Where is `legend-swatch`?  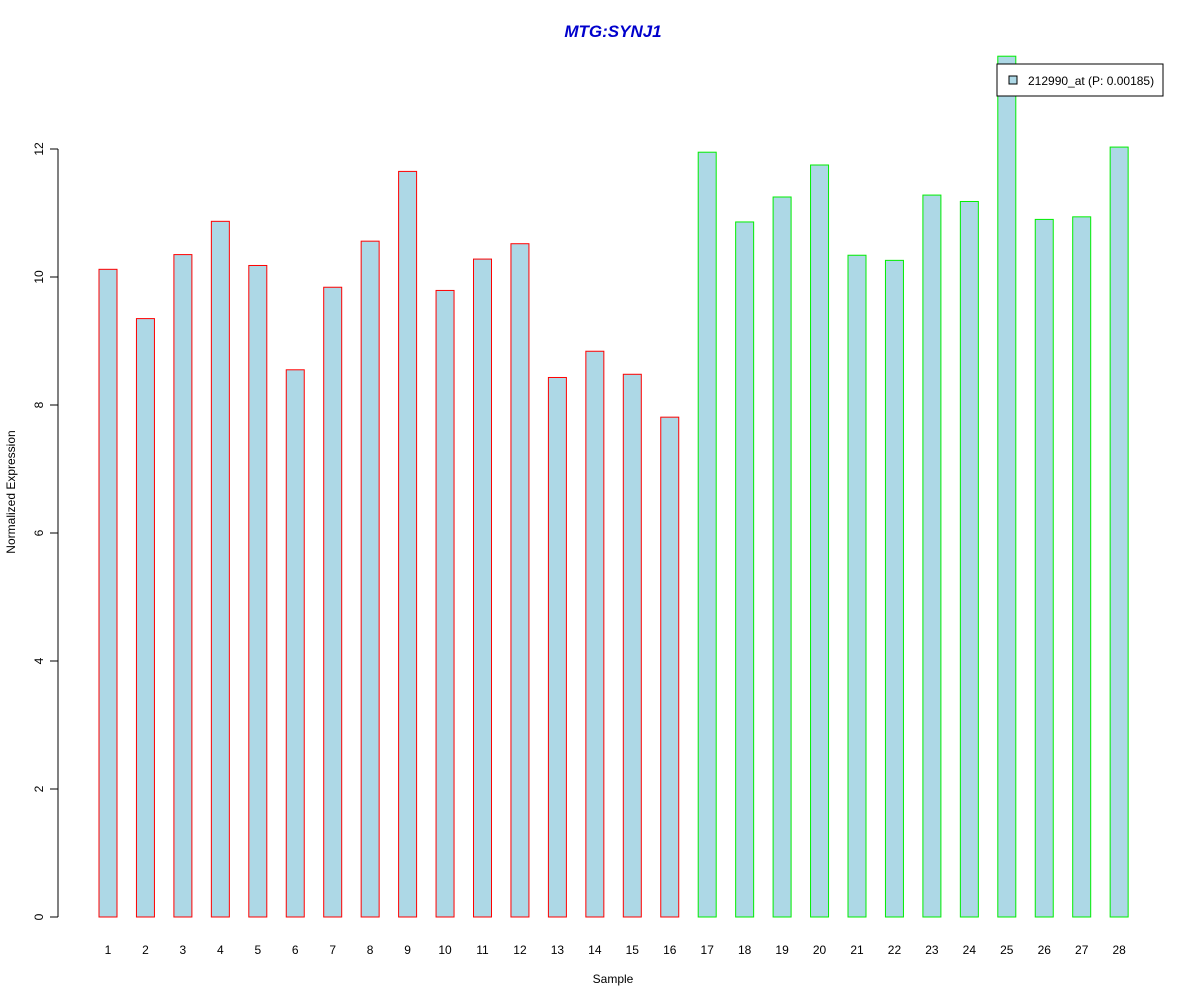
legend-swatch is located at coordinates (1013, 80).